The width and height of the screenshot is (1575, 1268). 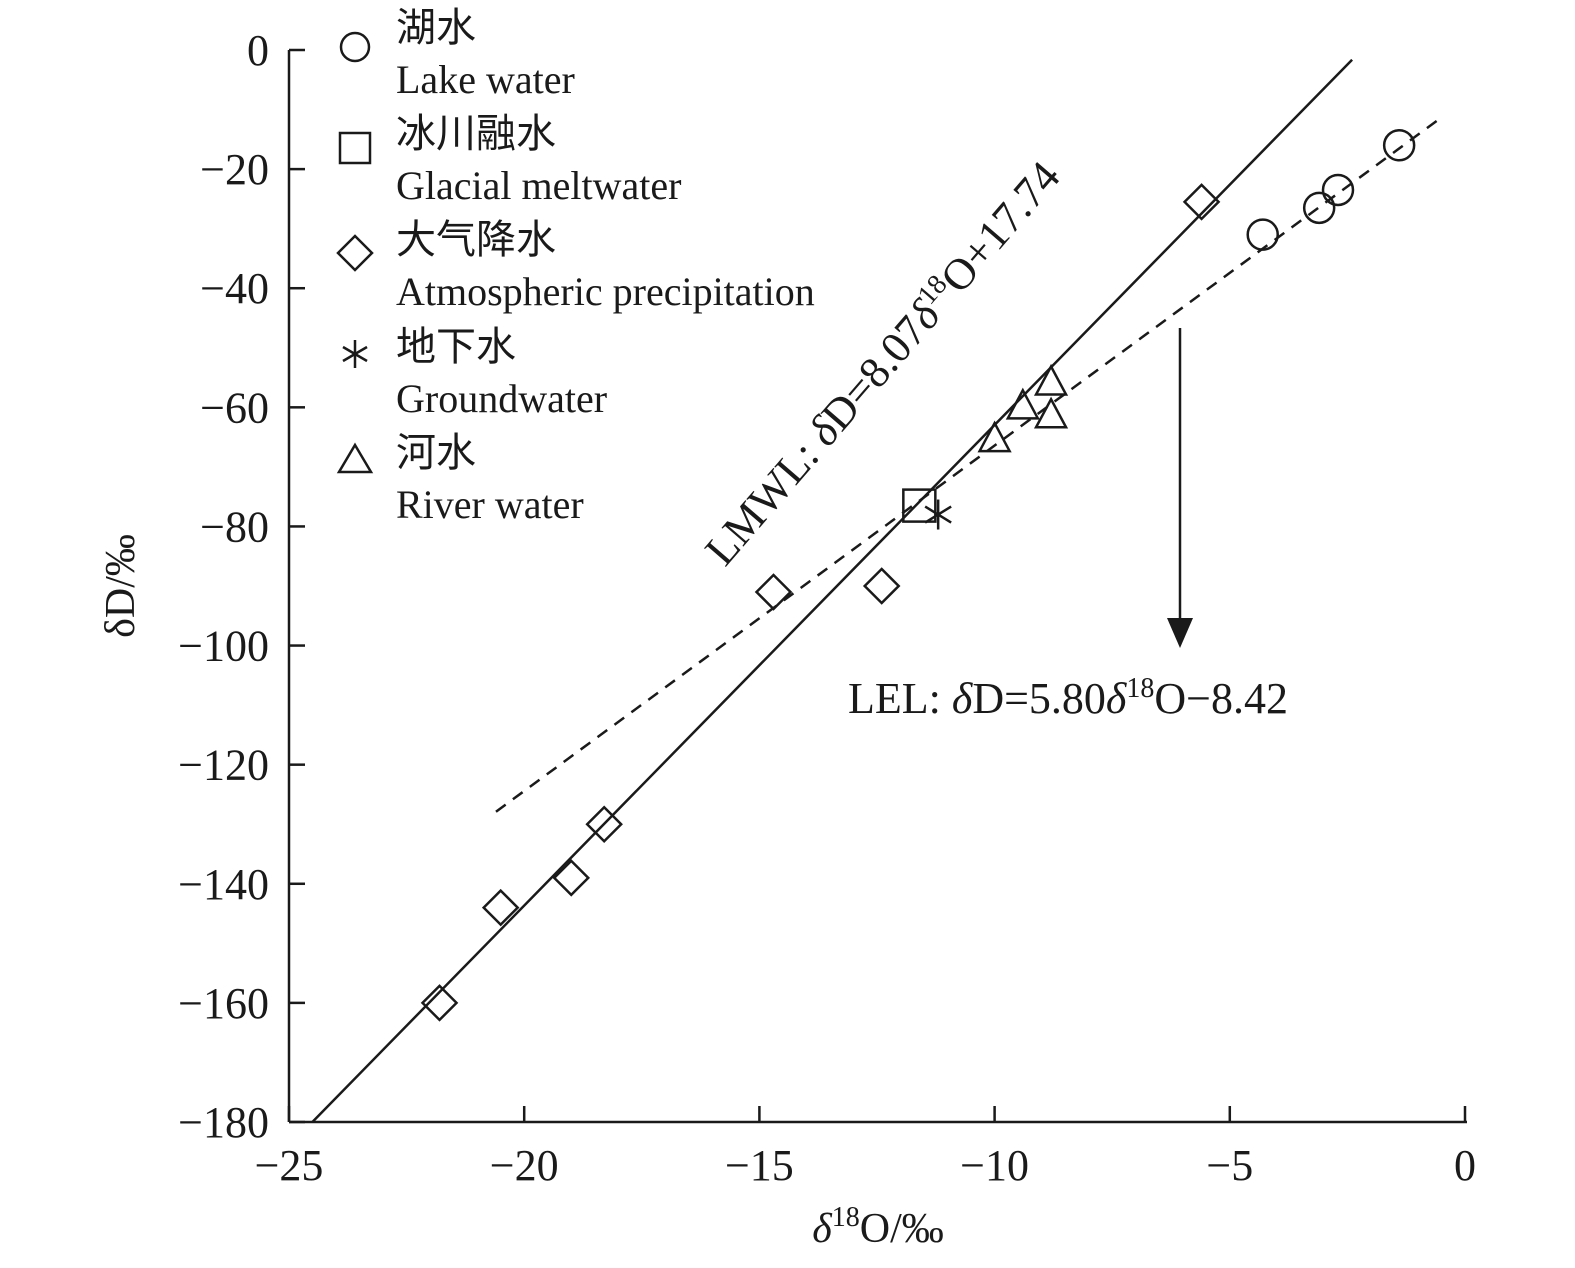 I want to click on legend-diamond-marker, so click(x=355, y=253).